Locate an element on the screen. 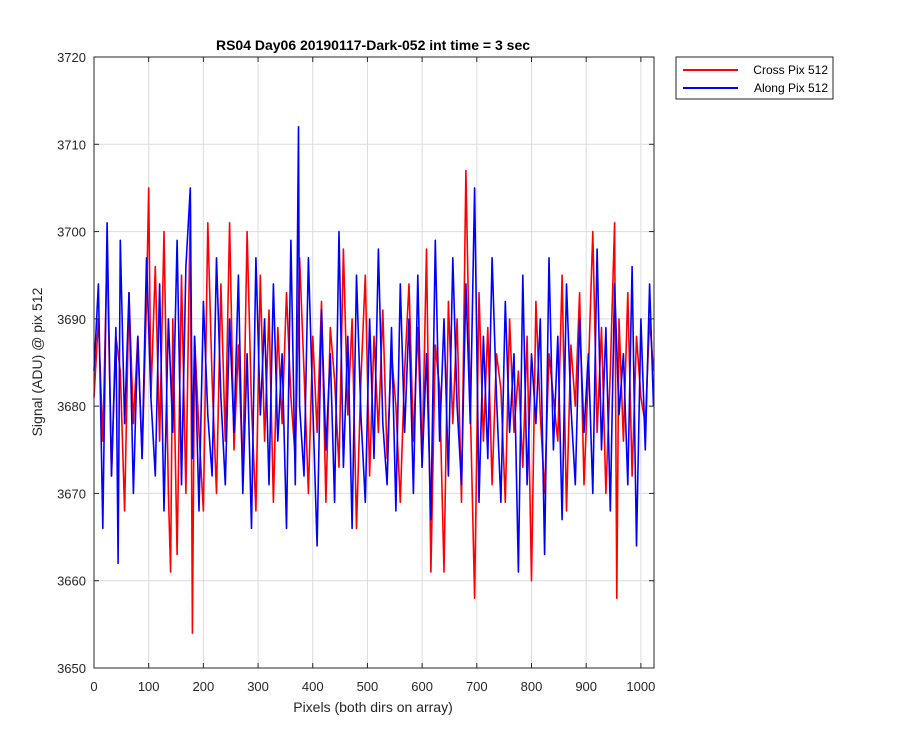 The width and height of the screenshot is (900, 750). y-tick-label: 3700 is located at coordinates (71, 232).